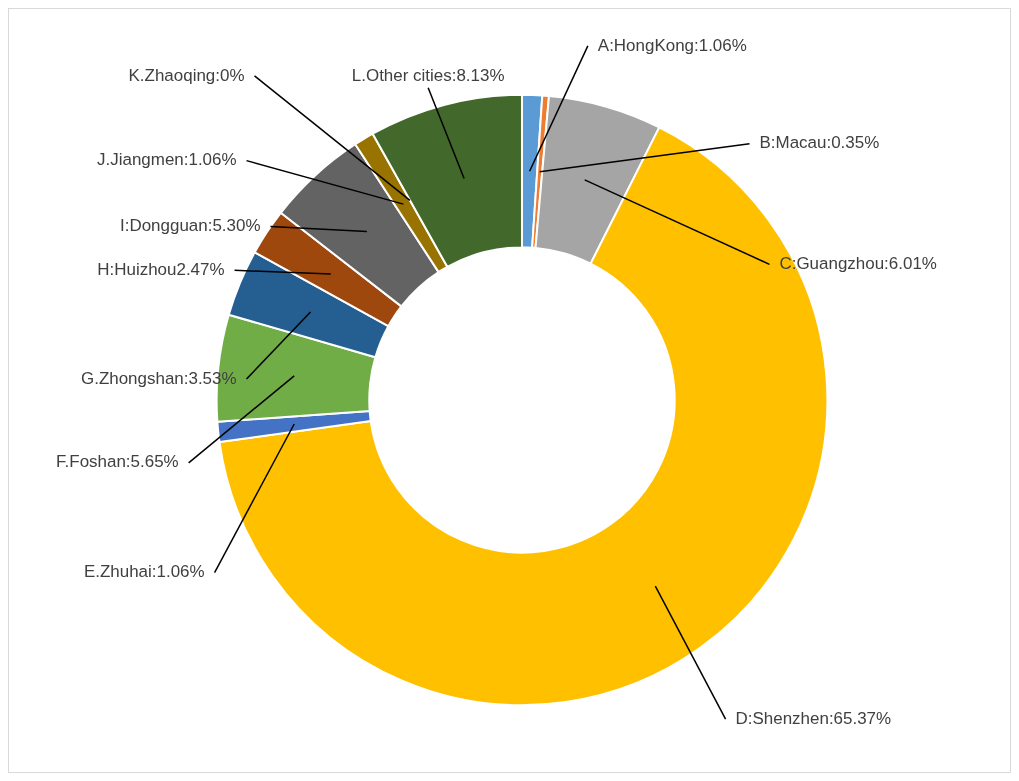 The width and height of the screenshot is (1019, 781). What do you see at coordinates (161, 269) in the screenshot?
I see `slice-label: H:Huizhou2.47%` at bounding box center [161, 269].